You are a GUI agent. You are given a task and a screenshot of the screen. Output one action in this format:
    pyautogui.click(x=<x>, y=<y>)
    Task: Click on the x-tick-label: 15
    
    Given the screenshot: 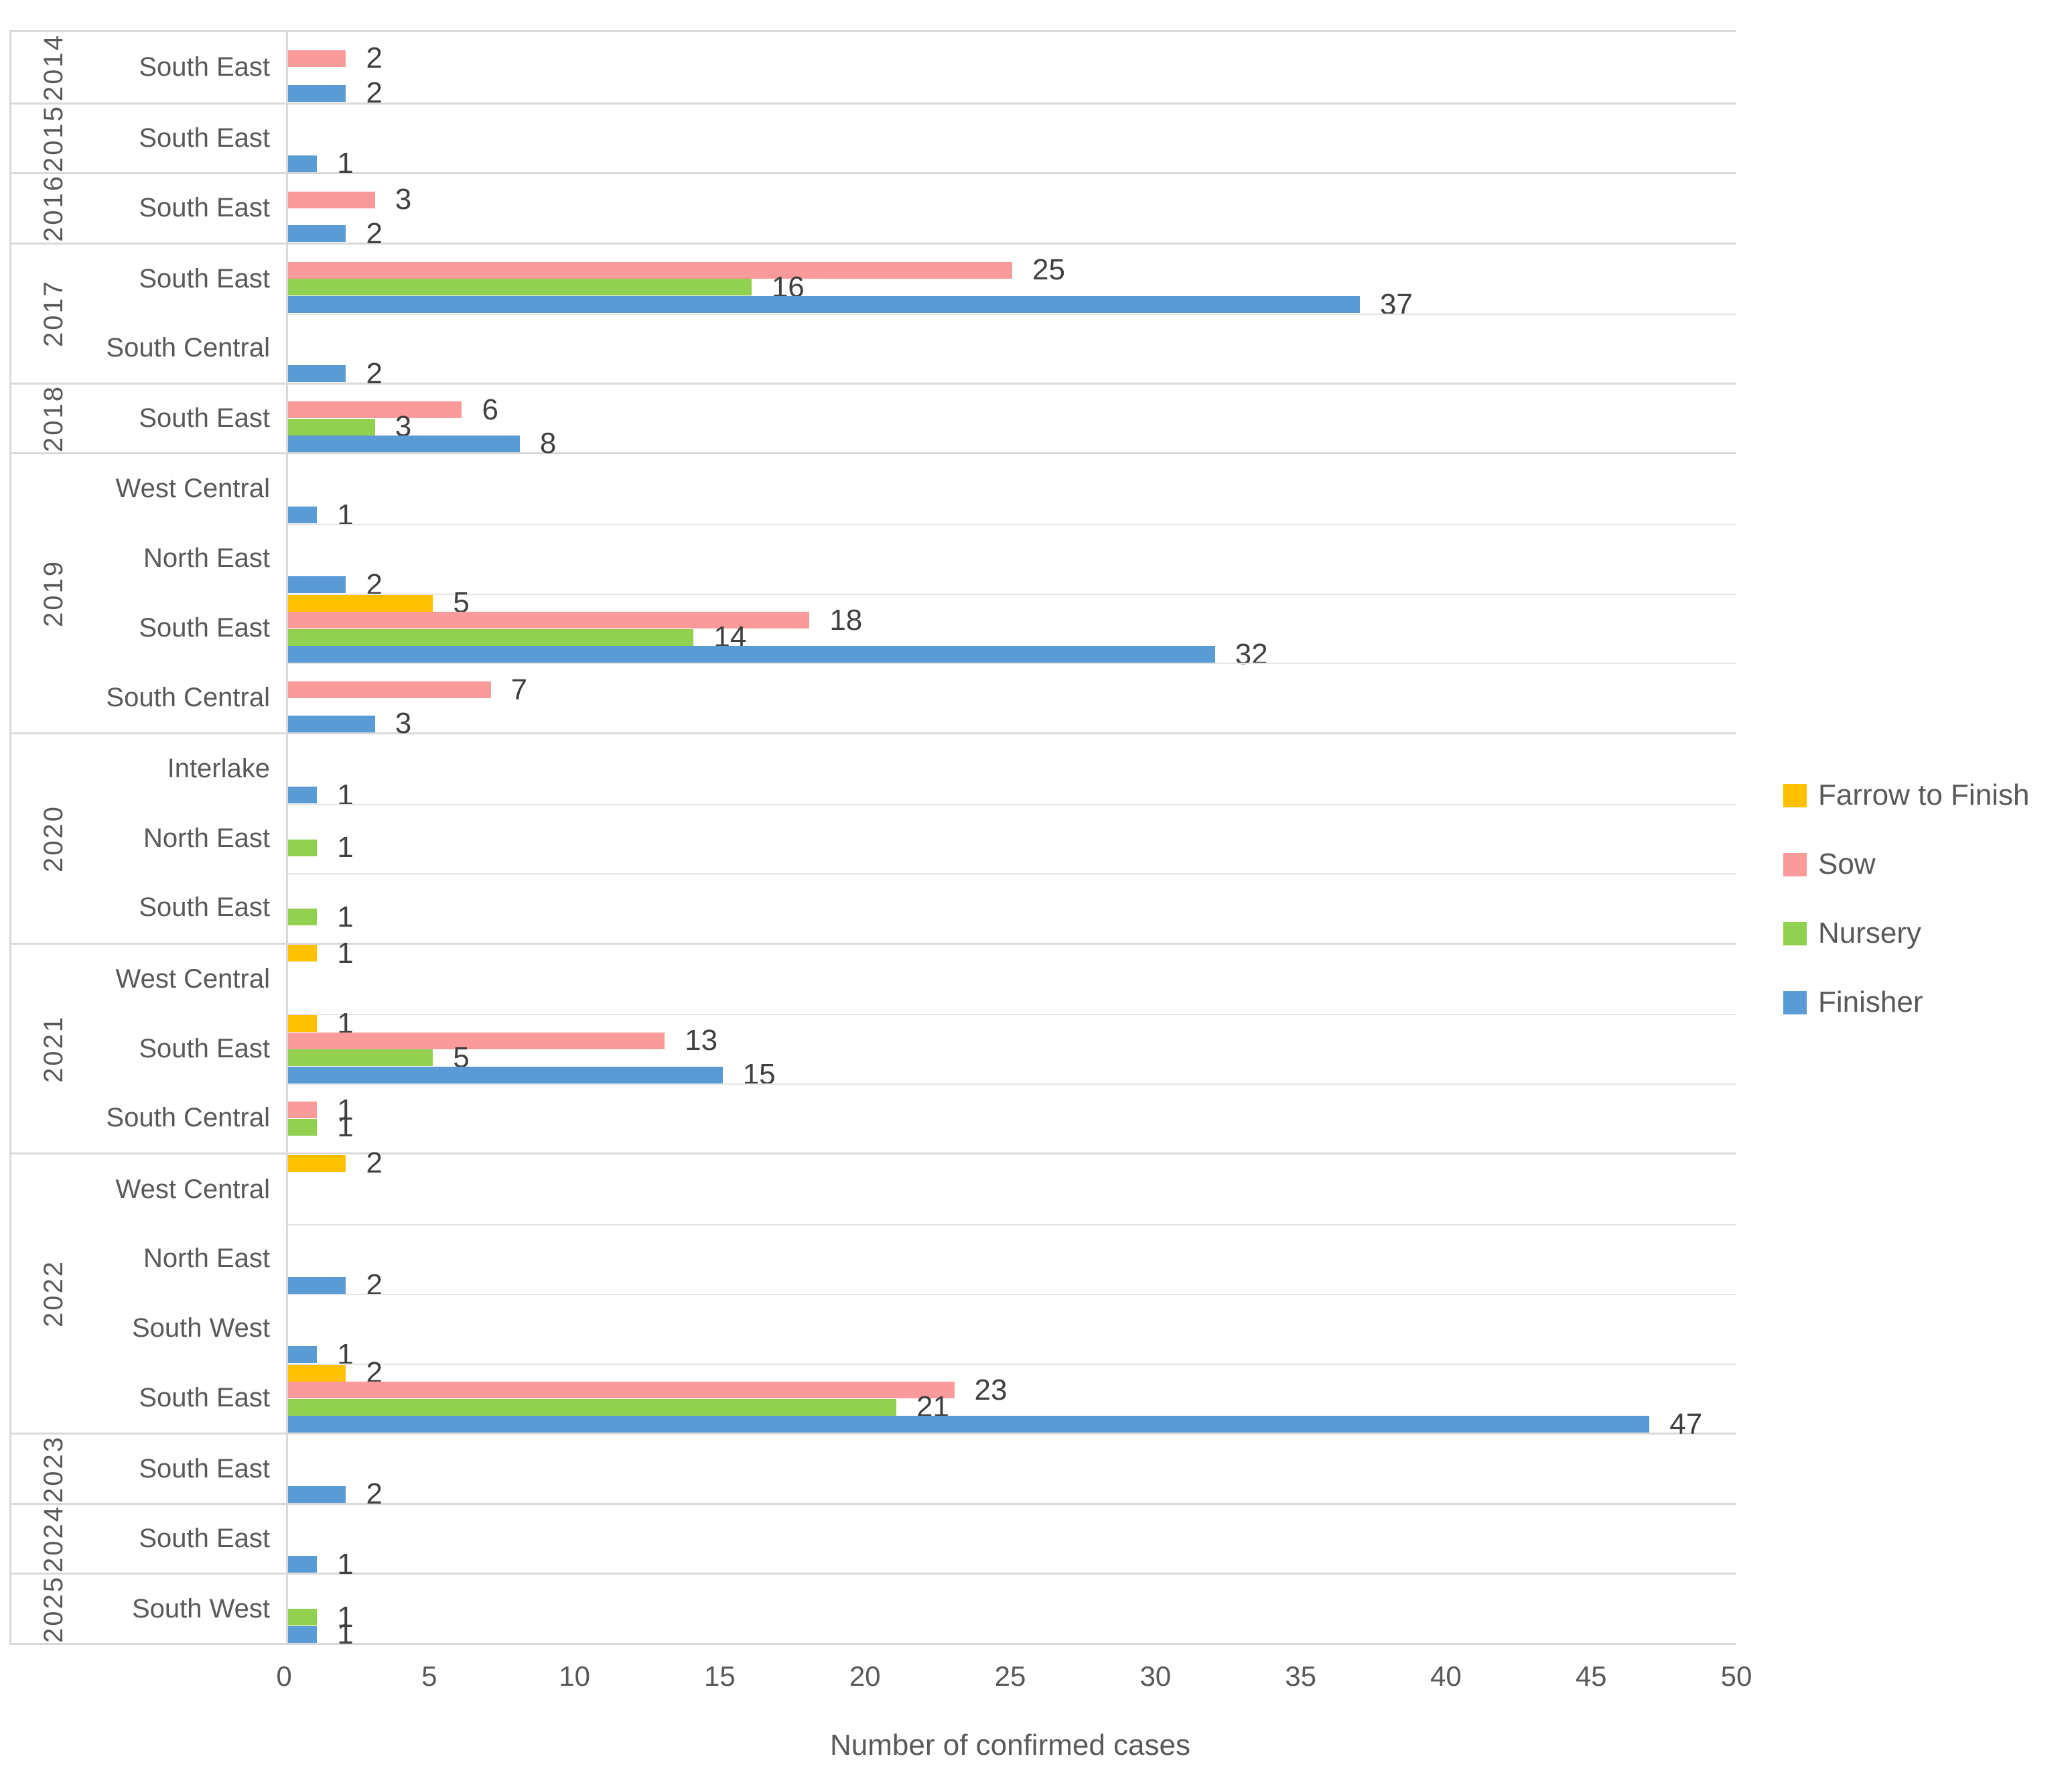 What is the action you would take?
    pyautogui.click(x=720, y=1676)
    